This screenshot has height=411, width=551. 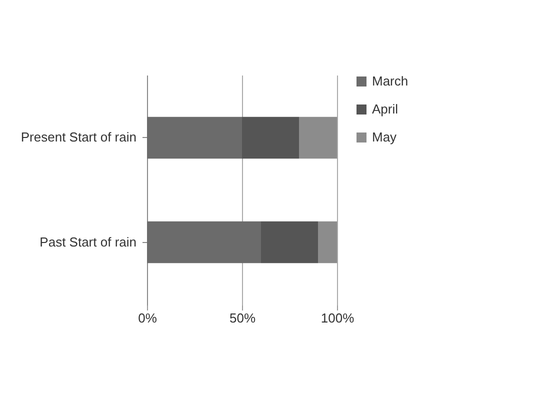 What do you see at coordinates (148, 318) in the screenshot?
I see `x-tick-label: 0%` at bounding box center [148, 318].